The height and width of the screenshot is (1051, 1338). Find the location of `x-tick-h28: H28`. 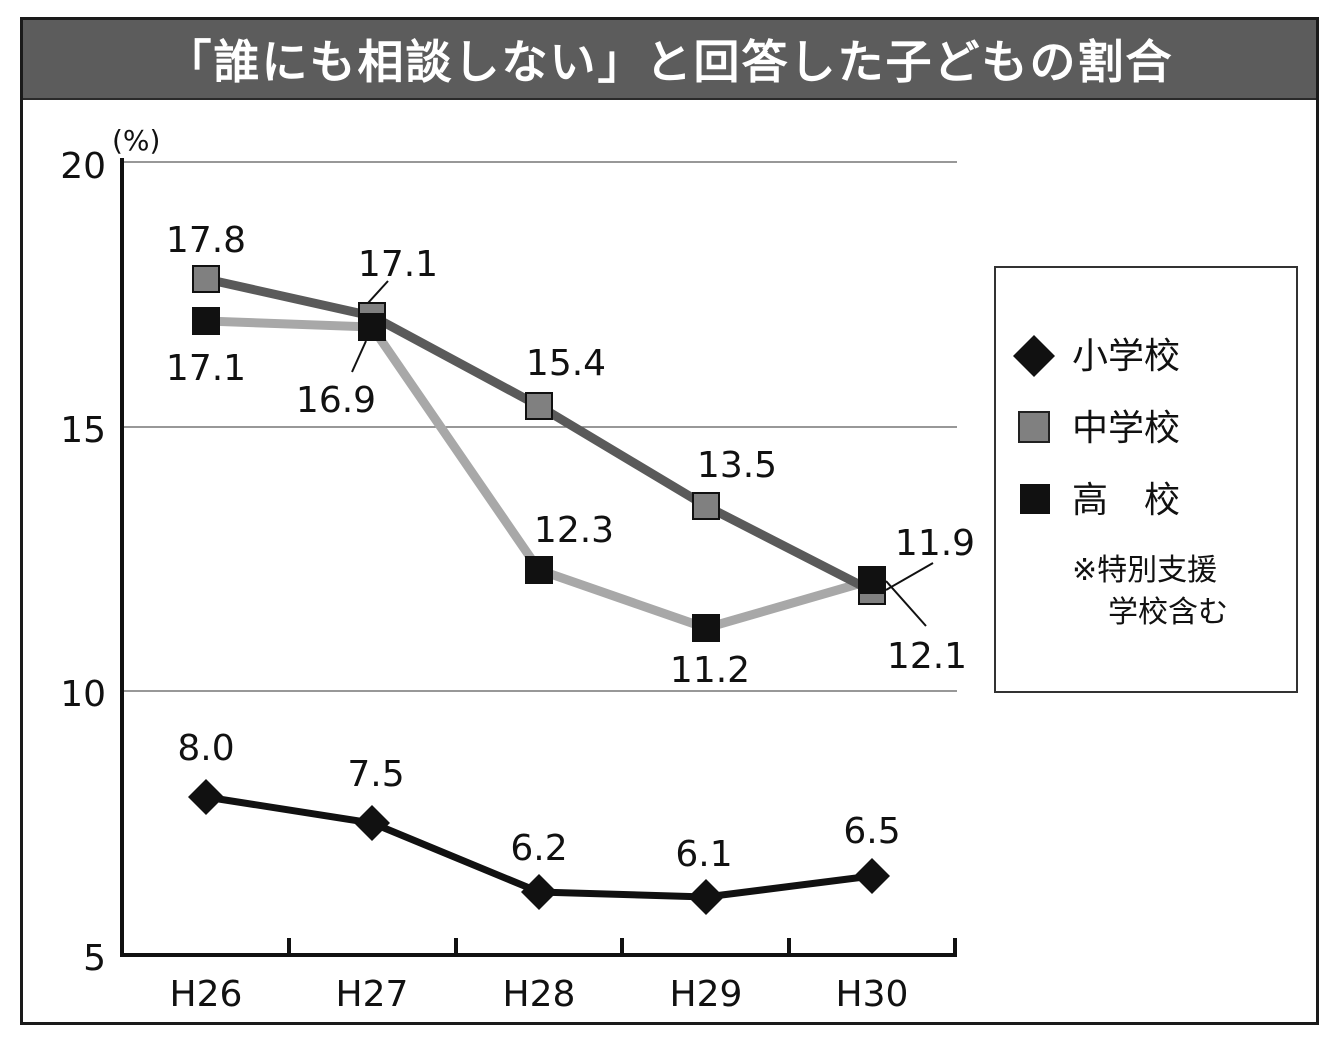

x-tick-h28: H28 is located at coordinates (539, 994).